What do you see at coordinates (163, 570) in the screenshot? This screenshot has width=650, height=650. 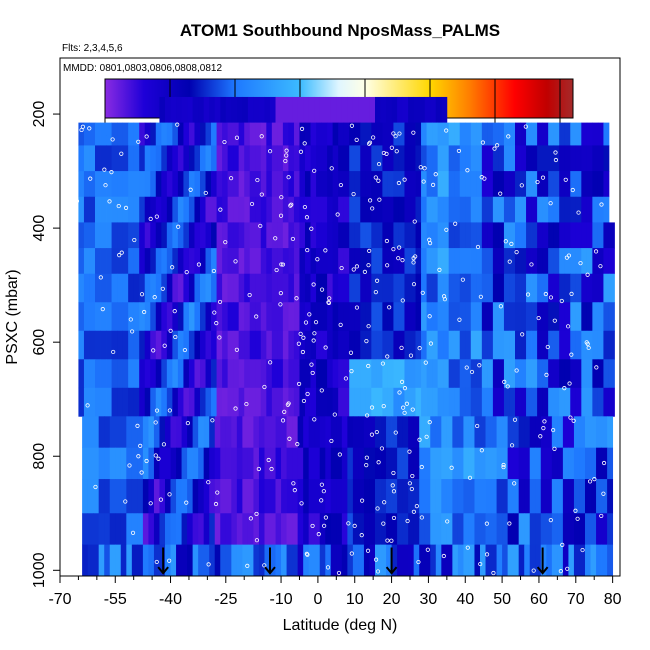 I see `profile-marker-arrow-icon` at bounding box center [163, 570].